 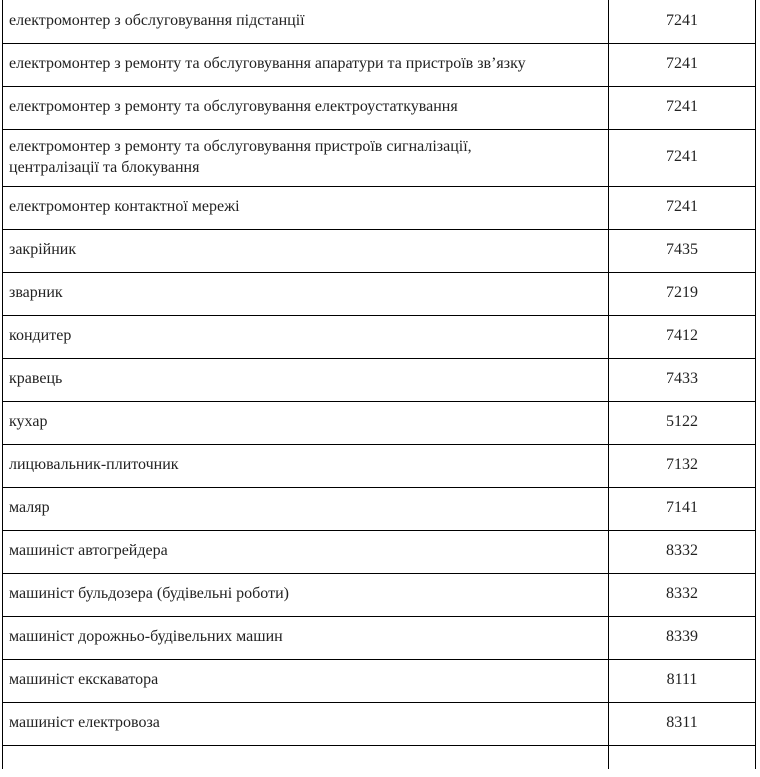 What do you see at coordinates (682, 723) in the screenshot?
I see `code-cell: 8311` at bounding box center [682, 723].